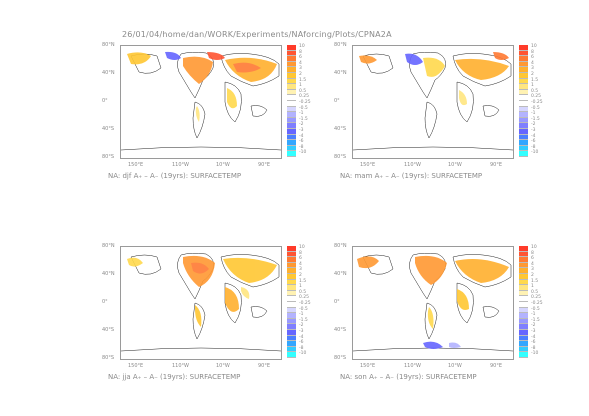 This screenshot has height=416, width=589. Describe the element at coordinates (368, 366) in the screenshot. I see `x-tick-label: 150°E` at that location.